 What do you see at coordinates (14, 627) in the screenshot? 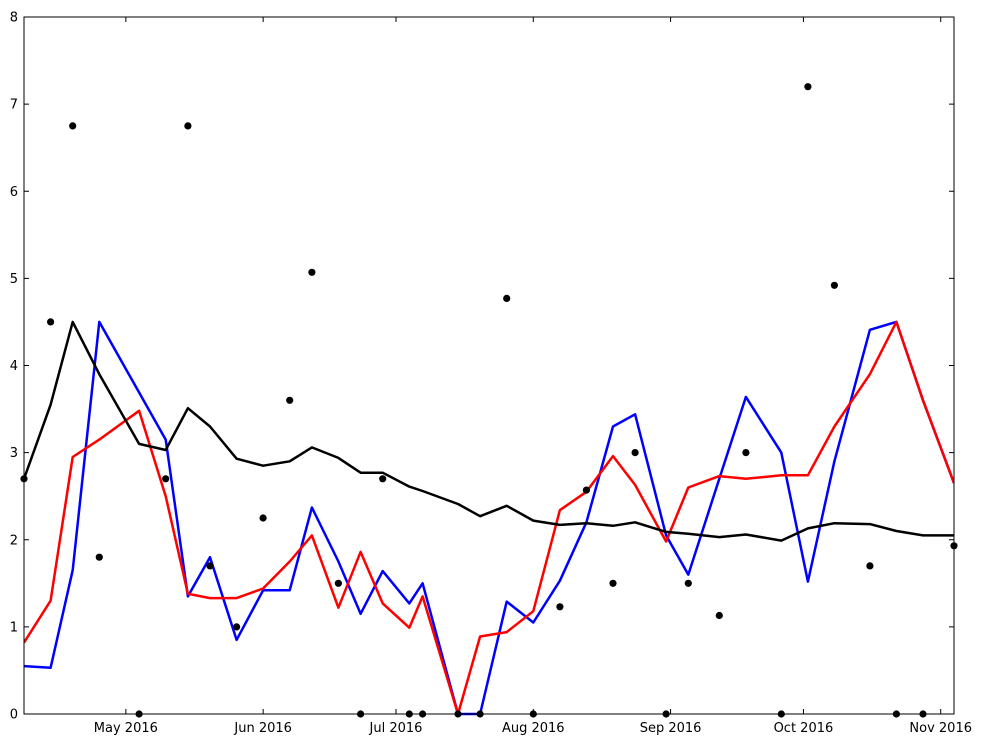
I see `y-tick-label-1: 1` at bounding box center [14, 627].